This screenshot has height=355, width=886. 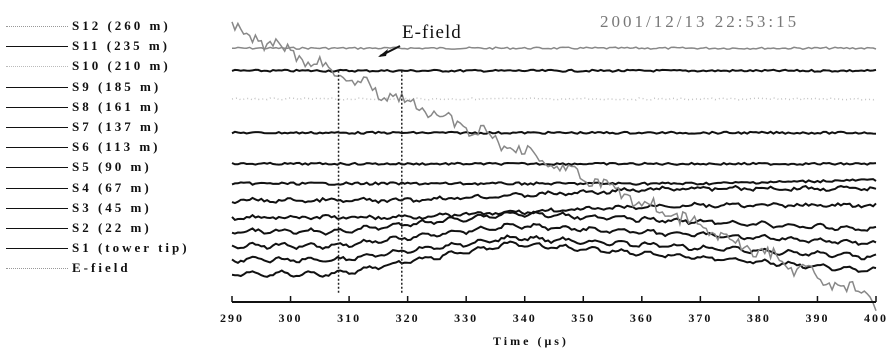 What do you see at coordinates (112, 167) in the screenshot?
I see `legend-label: S5 (90 m)` at bounding box center [112, 167].